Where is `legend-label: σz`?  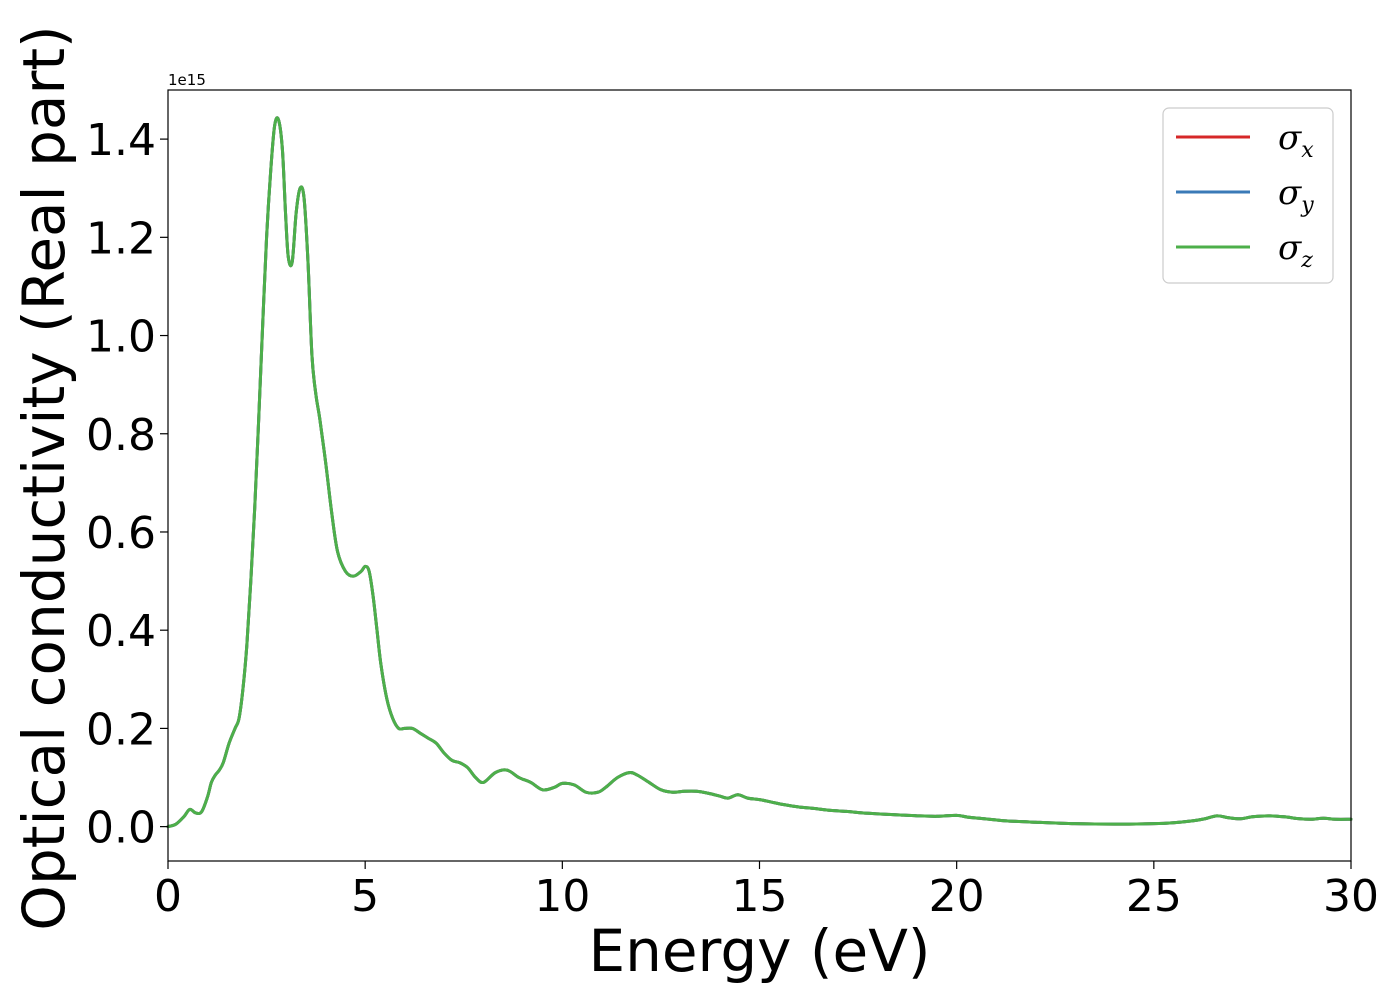 legend-label: σz is located at coordinates (1295, 250).